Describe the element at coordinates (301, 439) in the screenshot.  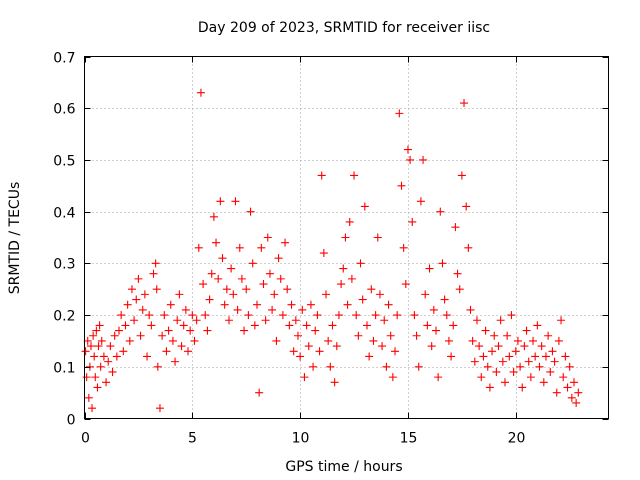
I see `x-tick-label: 10` at that location.